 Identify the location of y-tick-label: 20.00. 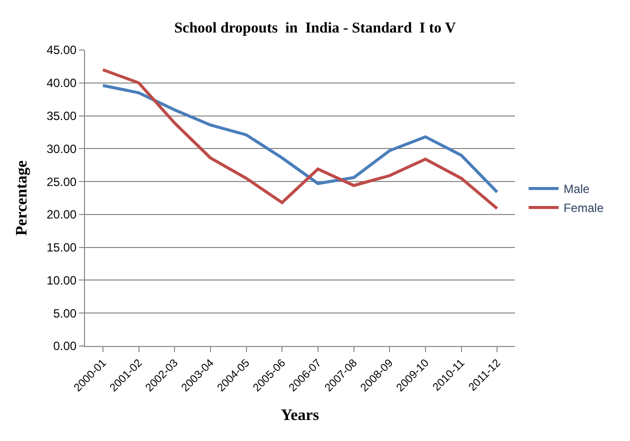
(61, 215).